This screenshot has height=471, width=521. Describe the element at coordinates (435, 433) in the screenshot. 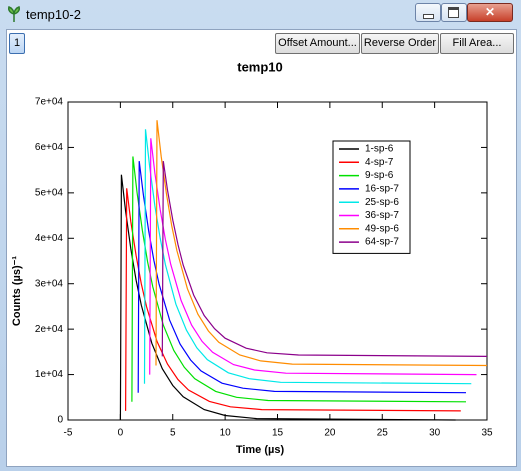

I see `x-tick-label: 30` at that location.